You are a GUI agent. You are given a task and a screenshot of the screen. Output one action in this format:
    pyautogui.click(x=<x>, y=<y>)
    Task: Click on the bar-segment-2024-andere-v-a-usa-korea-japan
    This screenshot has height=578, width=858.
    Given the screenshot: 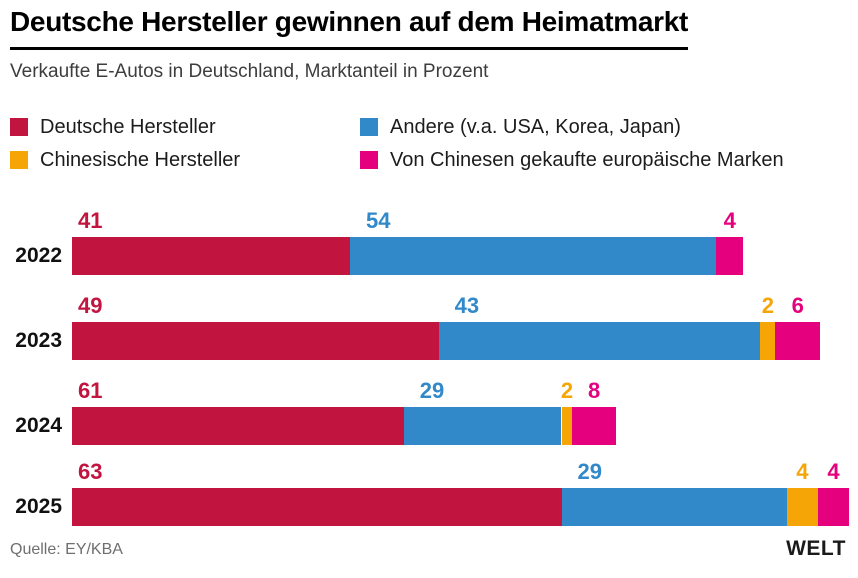 What is the action you would take?
    pyautogui.click(x=482, y=426)
    